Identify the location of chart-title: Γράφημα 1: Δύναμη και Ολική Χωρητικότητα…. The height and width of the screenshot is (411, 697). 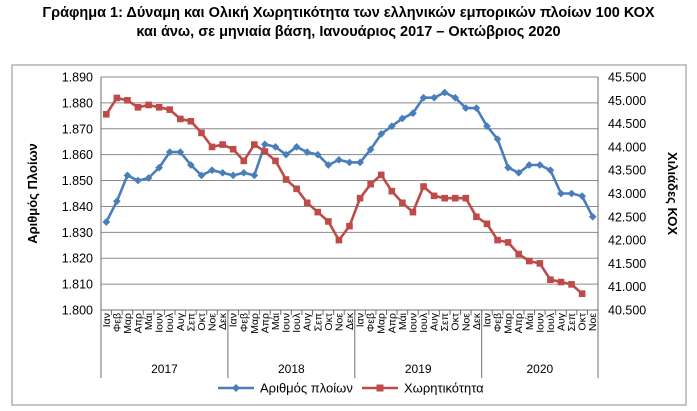
(348, 23).